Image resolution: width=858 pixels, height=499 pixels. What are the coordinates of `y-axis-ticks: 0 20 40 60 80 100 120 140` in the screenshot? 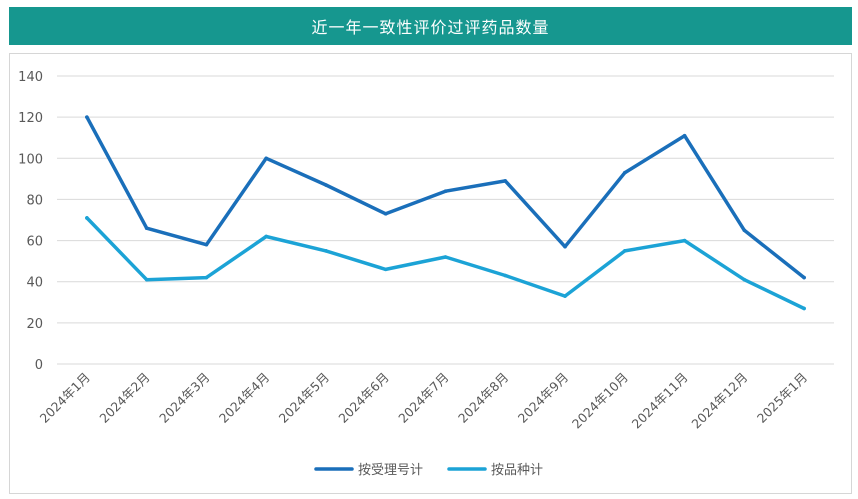 It's located at (30, 221).